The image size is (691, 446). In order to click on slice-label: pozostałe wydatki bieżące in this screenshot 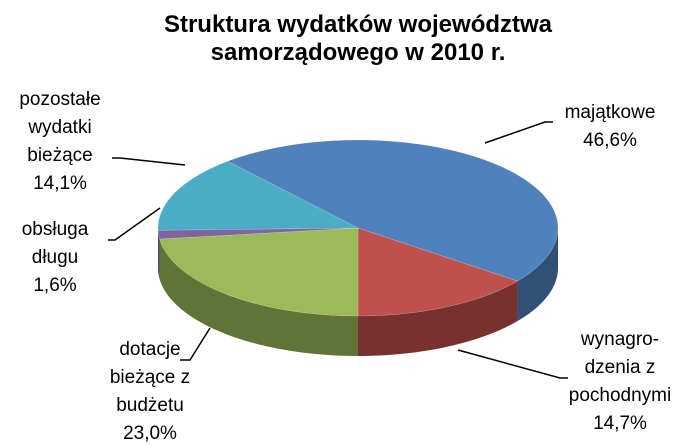, I will do `click(59, 127)`.